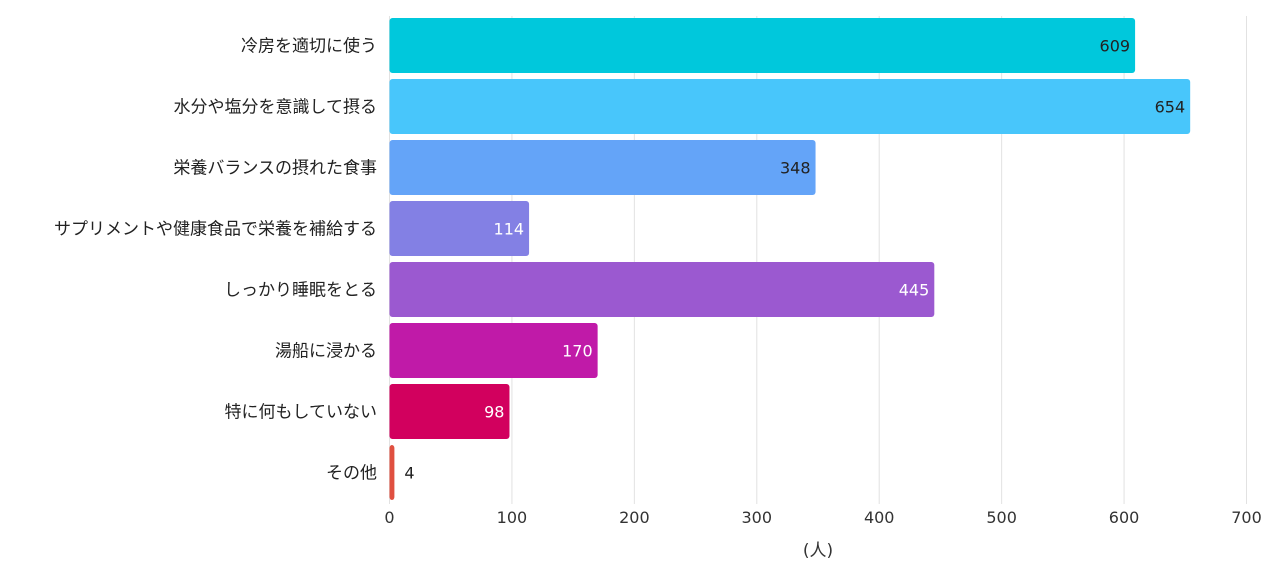 The height and width of the screenshot is (577, 1280). What do you see at coordinates (795, 168) in the screenshot?
I see `value-label-3: 348` at bounding box center [795, 168].